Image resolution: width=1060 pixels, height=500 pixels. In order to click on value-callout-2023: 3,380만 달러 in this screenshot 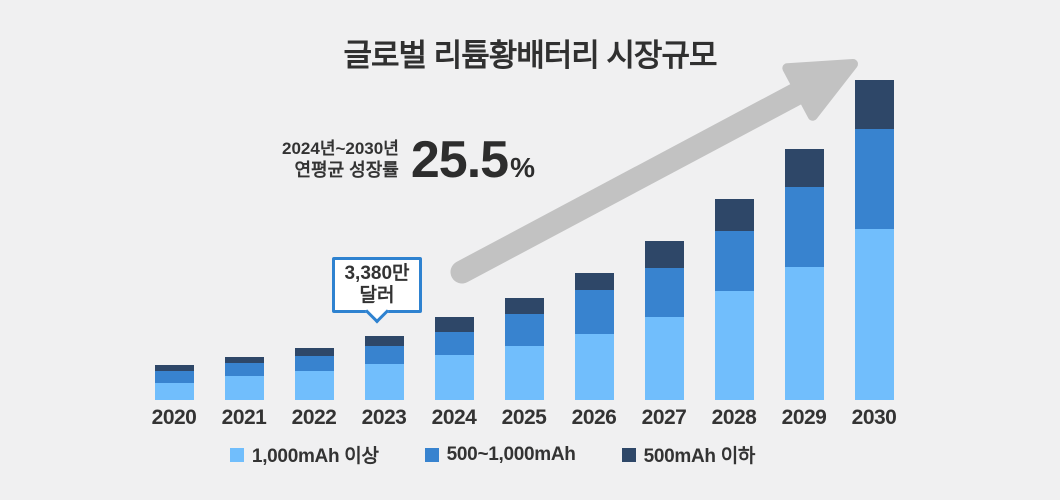, I will do `click(377, 285)`.